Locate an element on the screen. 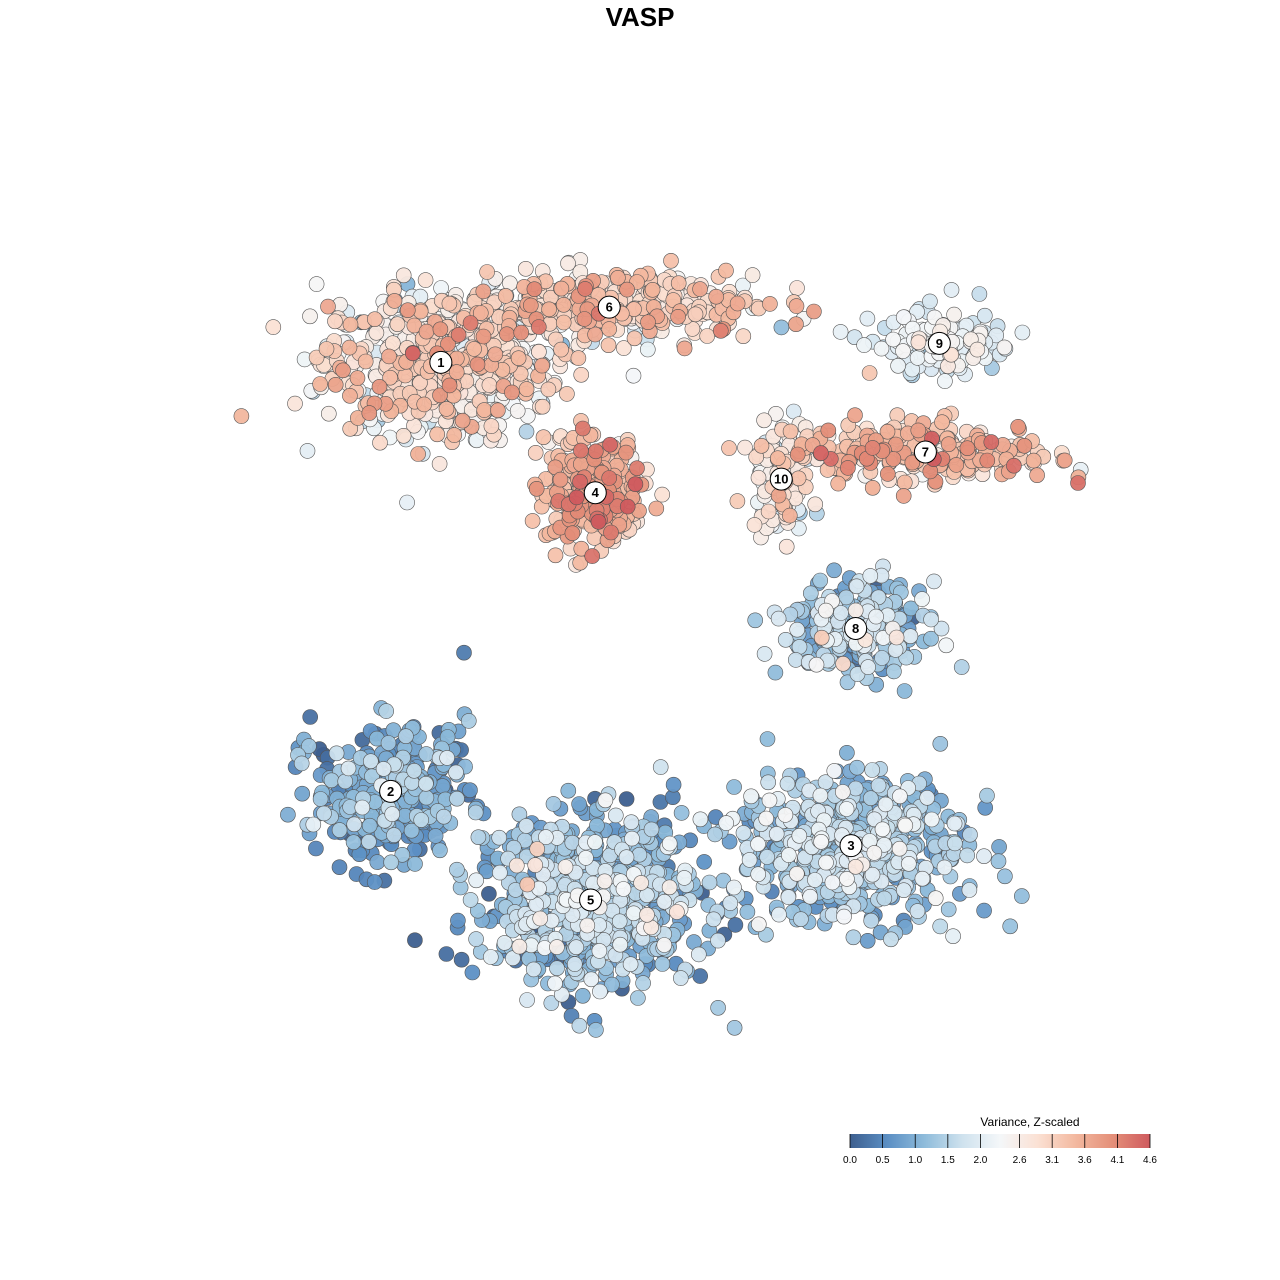  legend-tick-label: 3.6 is located at coordinates (1085, 1160).